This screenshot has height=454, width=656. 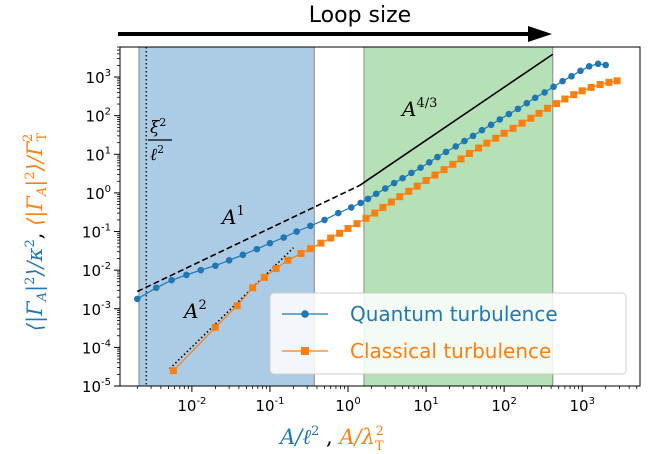 What do you see at coordinates (448, 333) in the screenshot?
I see `legend: Quantum turbulence Classical turbulence` at bounding box center [448, 333].